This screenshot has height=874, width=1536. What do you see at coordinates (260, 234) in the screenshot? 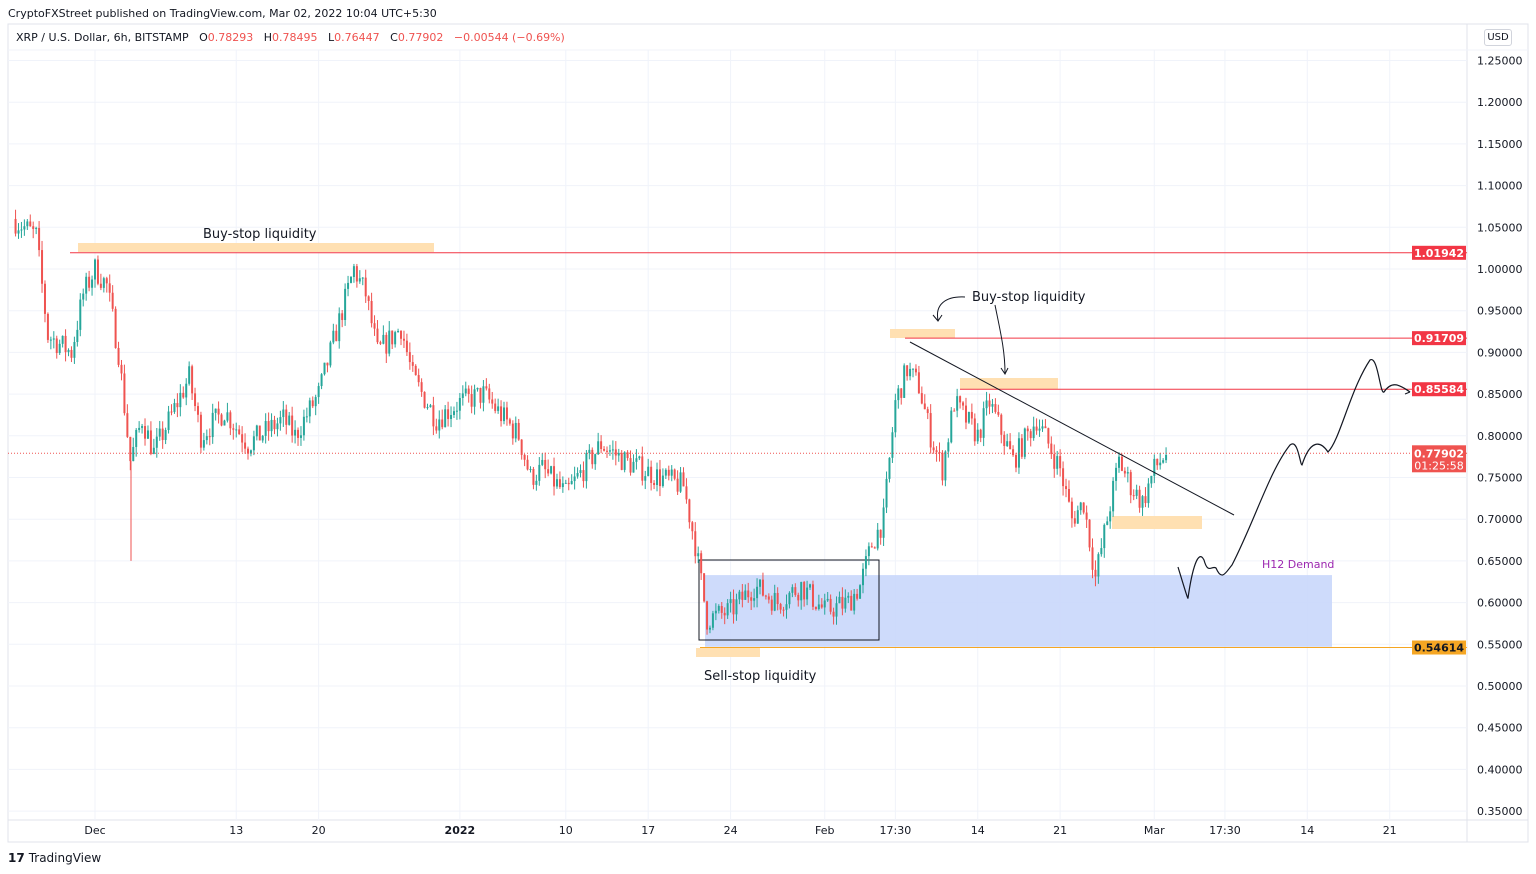
I see `buy-stop-label-1: Buy-stop liquidity` at bounding box center [260, 234].